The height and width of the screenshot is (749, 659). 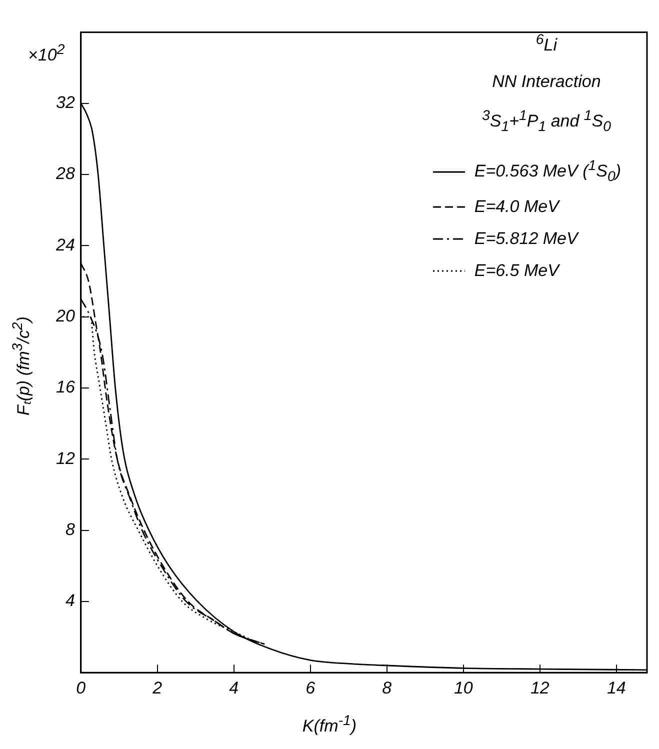 I want to click on x-axis-title: K(fm$^{-1}$), so click(x=329, y=725).